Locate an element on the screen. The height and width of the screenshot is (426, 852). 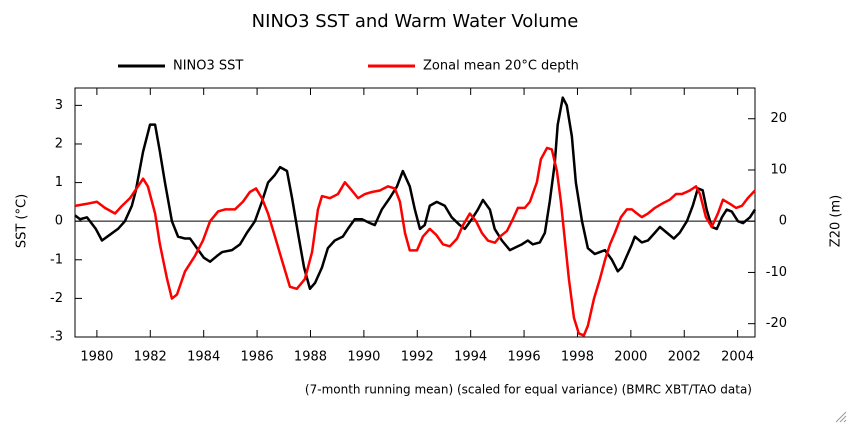
x-tick-label: 1984 is located at coordinates (203, 357).